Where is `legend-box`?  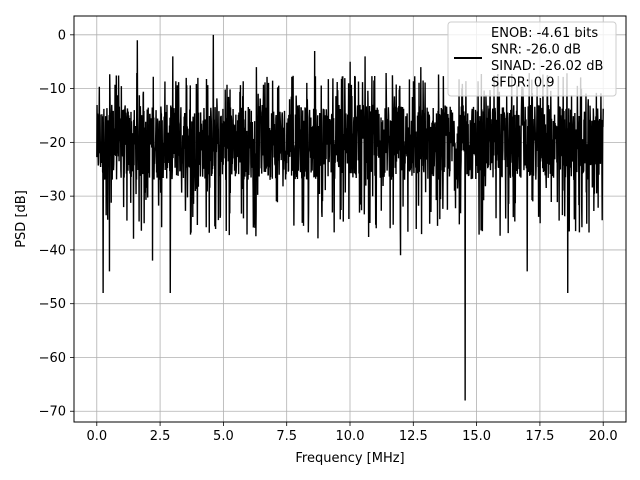 legend-box is located at coordinates (532, 59).